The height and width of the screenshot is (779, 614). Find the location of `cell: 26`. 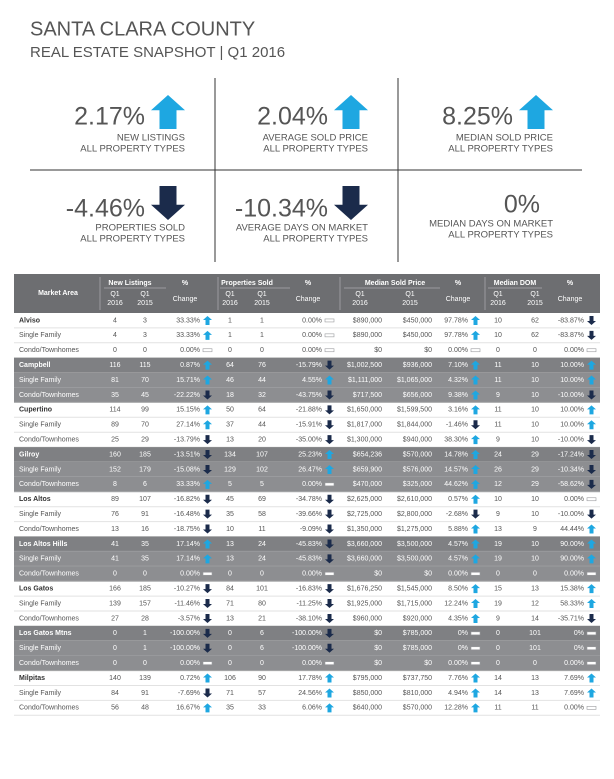

cell: 26 is located at coordinates (498, 469).